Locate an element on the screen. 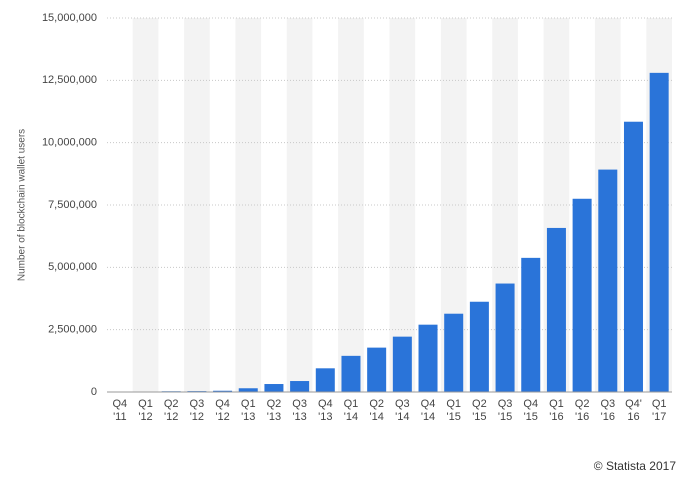 The image size is (689, 479). x-tick-label: Q4'12 is located at coordinates (222, 410).